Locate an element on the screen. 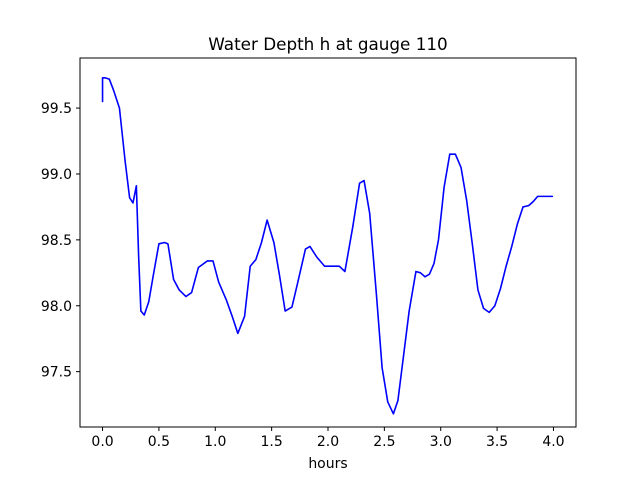 The image size is (640, 480). y-axis: 97.5 98.0 98.5 99.0 99.5 is located at coordinates (60, 241).